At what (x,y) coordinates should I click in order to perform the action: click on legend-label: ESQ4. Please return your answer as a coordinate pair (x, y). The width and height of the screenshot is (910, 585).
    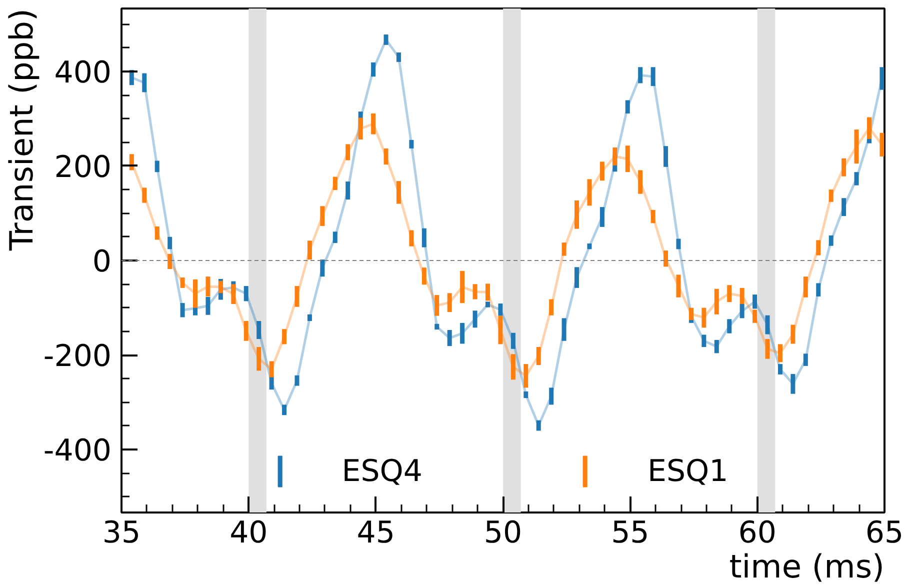
    Looking at the image, I should click on (382, 471).